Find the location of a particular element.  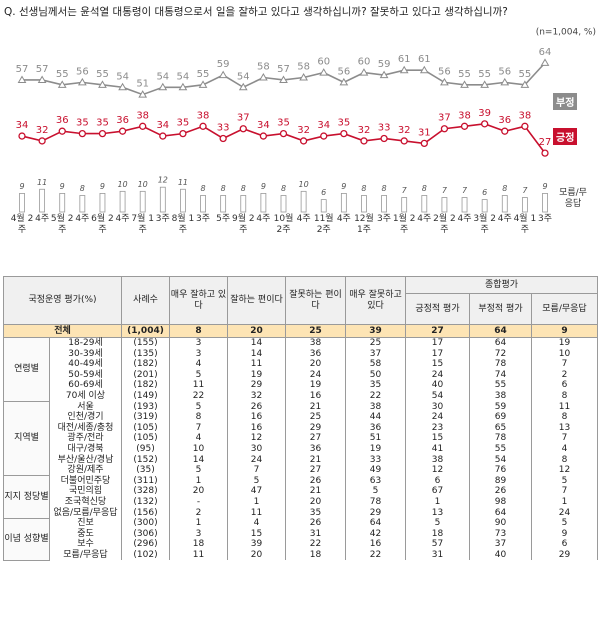

cell: 70세 이상 is located at coordinates (85, 396).